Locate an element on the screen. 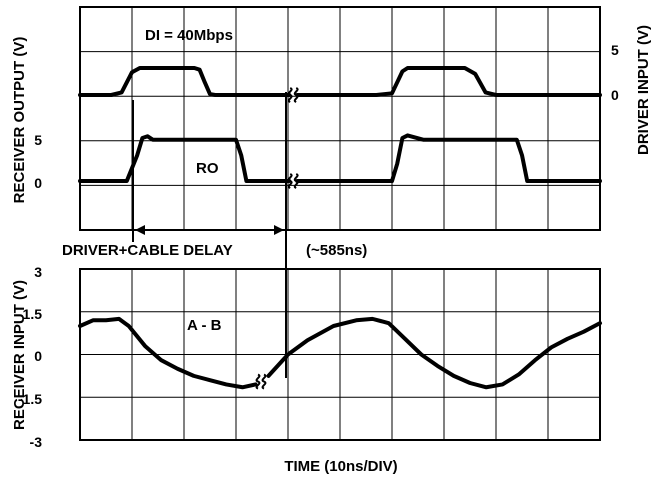 This screenshot has width=659, height=478. top-left-tick-0: 0 is located at coordinates (38, 183).